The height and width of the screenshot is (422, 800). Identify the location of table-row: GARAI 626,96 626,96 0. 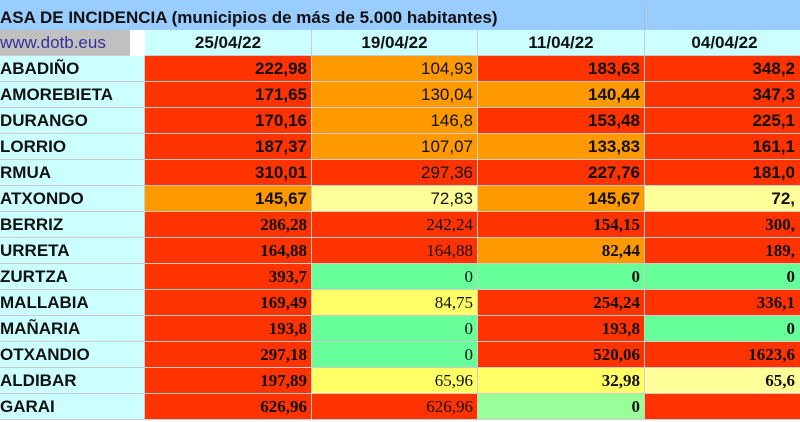
(400, 407).